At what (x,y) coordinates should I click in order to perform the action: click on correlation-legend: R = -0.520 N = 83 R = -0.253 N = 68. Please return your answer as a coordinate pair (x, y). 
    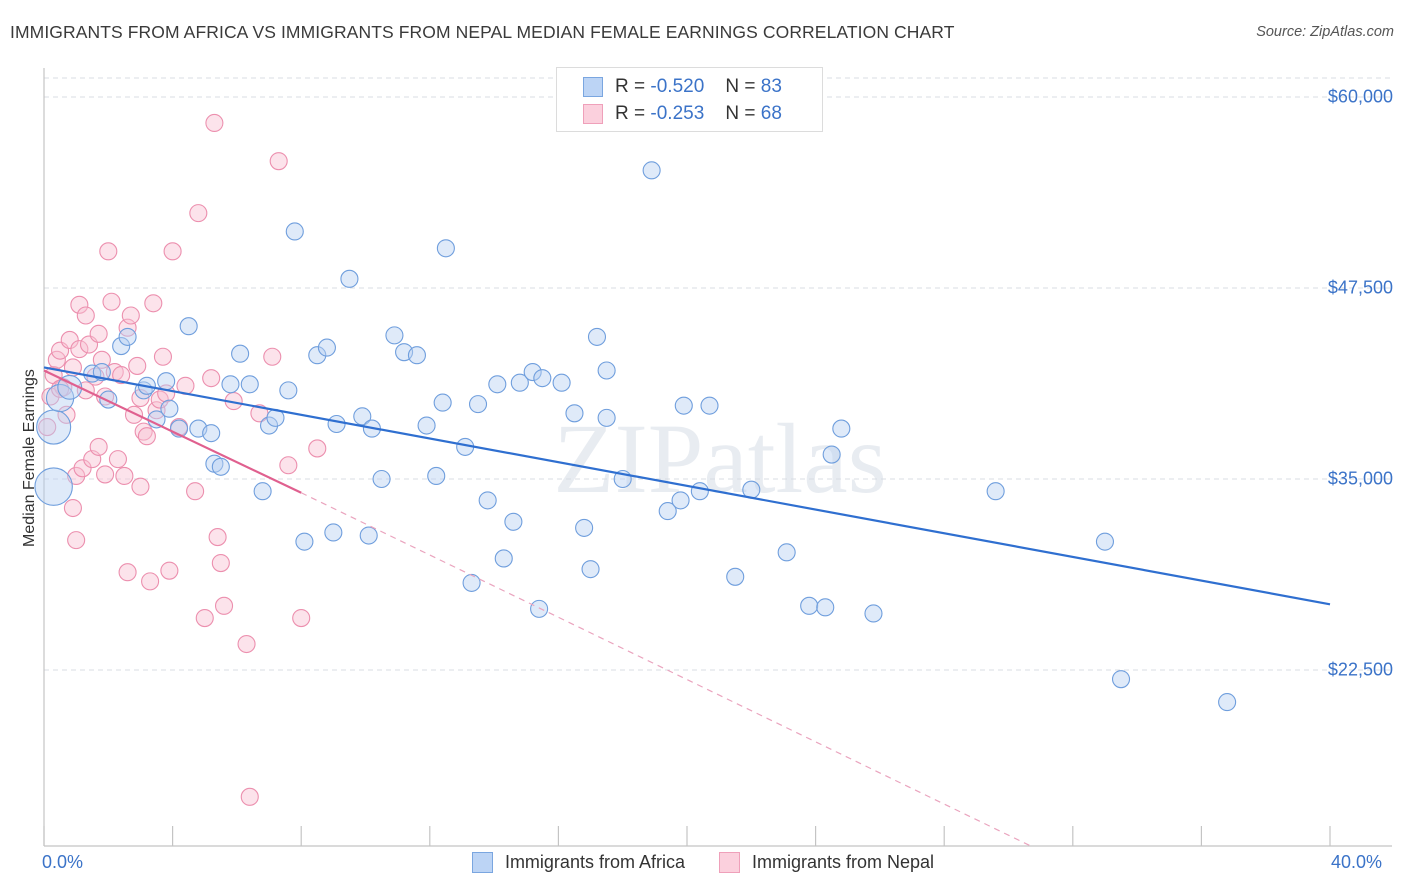
    Looking at the image, I should click on (689, 99).